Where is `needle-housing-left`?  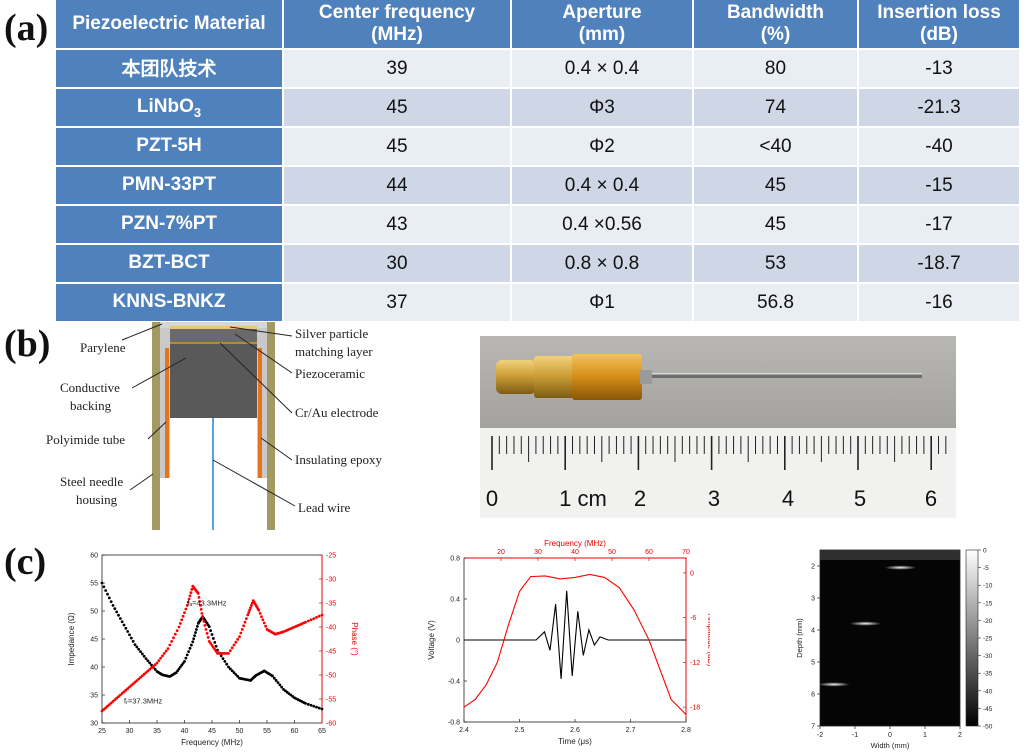 needle-housing-left is located at coordinates (156, 426).